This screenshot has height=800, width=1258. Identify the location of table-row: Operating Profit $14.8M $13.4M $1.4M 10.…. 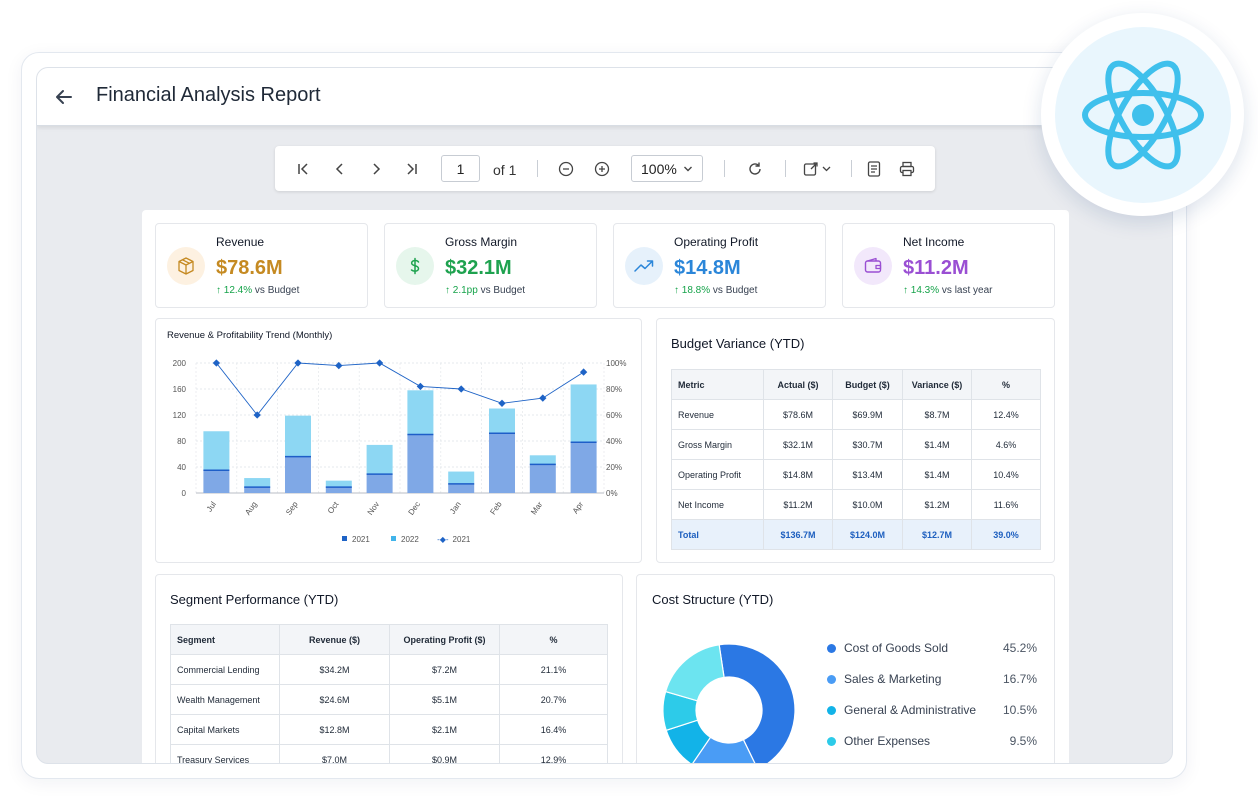
(856, 474).